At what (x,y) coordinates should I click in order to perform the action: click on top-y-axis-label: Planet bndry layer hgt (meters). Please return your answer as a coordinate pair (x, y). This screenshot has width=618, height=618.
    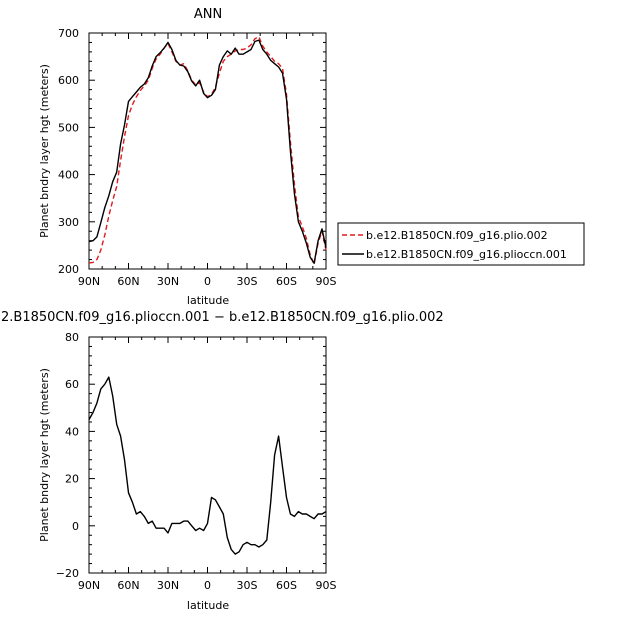
    Looking at the image, I should click on (44, 151).